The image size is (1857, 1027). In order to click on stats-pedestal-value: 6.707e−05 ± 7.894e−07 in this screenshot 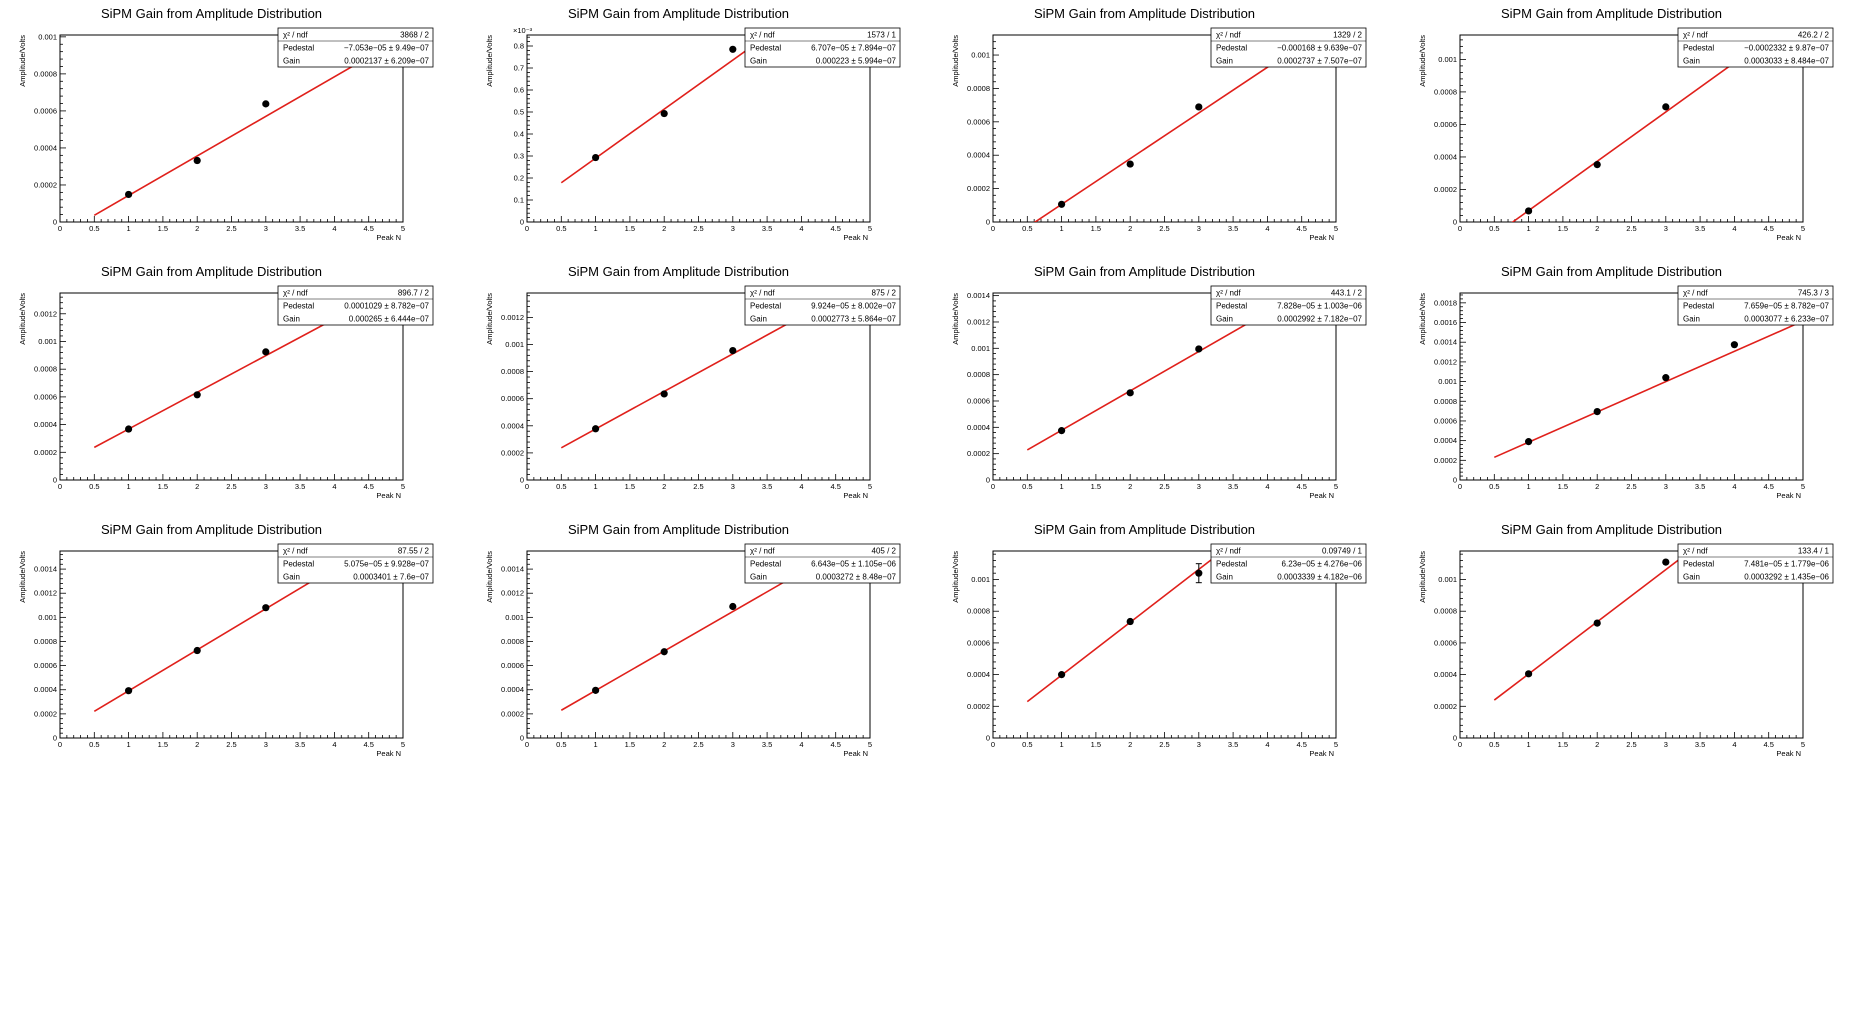, I will do `click(853, 48)`.